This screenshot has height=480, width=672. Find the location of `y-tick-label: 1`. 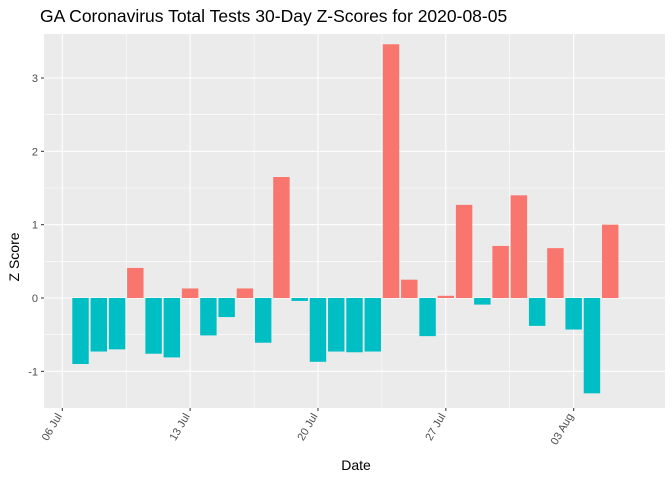

y-tick-label: 1 is located at coordinates (35, 226).